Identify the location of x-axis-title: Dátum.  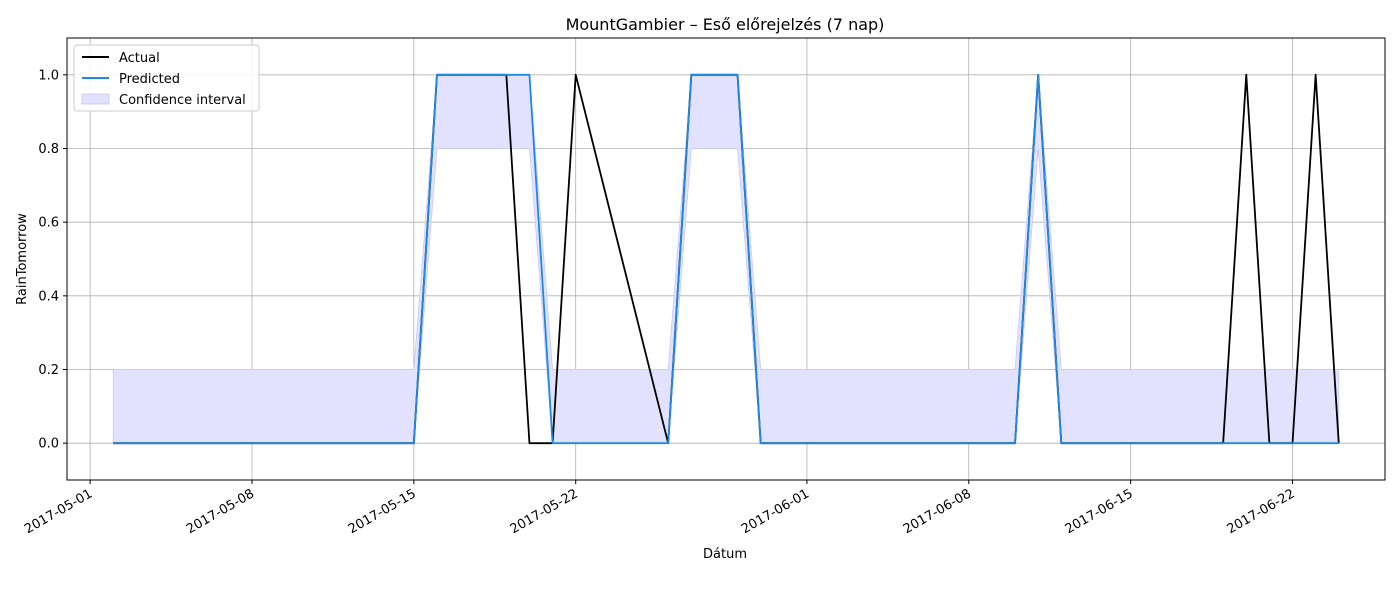
(725, 554).